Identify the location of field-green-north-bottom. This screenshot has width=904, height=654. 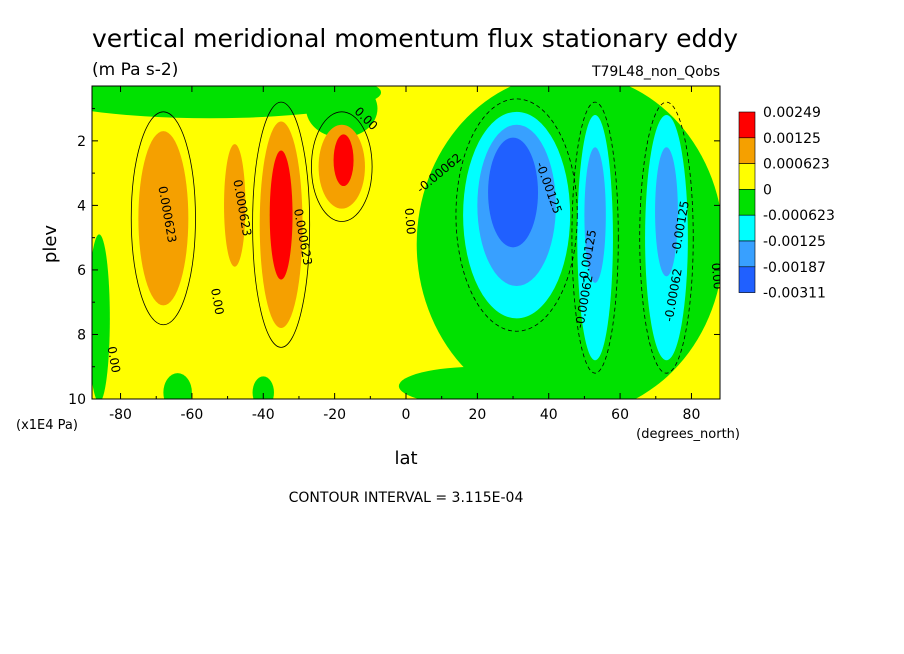
(477, 382).